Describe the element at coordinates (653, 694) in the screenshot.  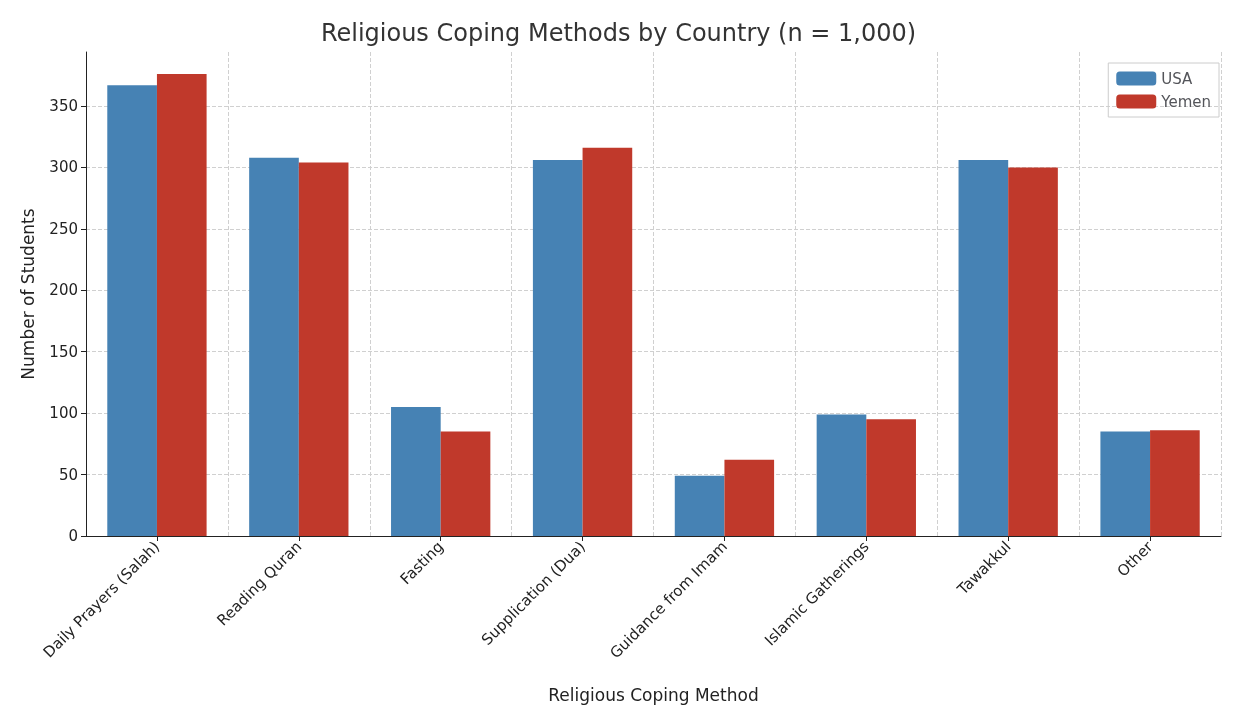
I see `x-axis-title: Religious Coping Method` at that location.